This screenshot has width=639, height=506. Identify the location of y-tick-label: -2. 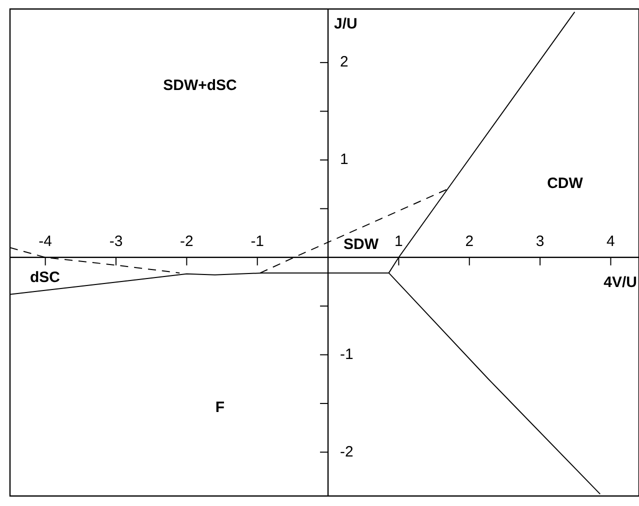
(347, 451).